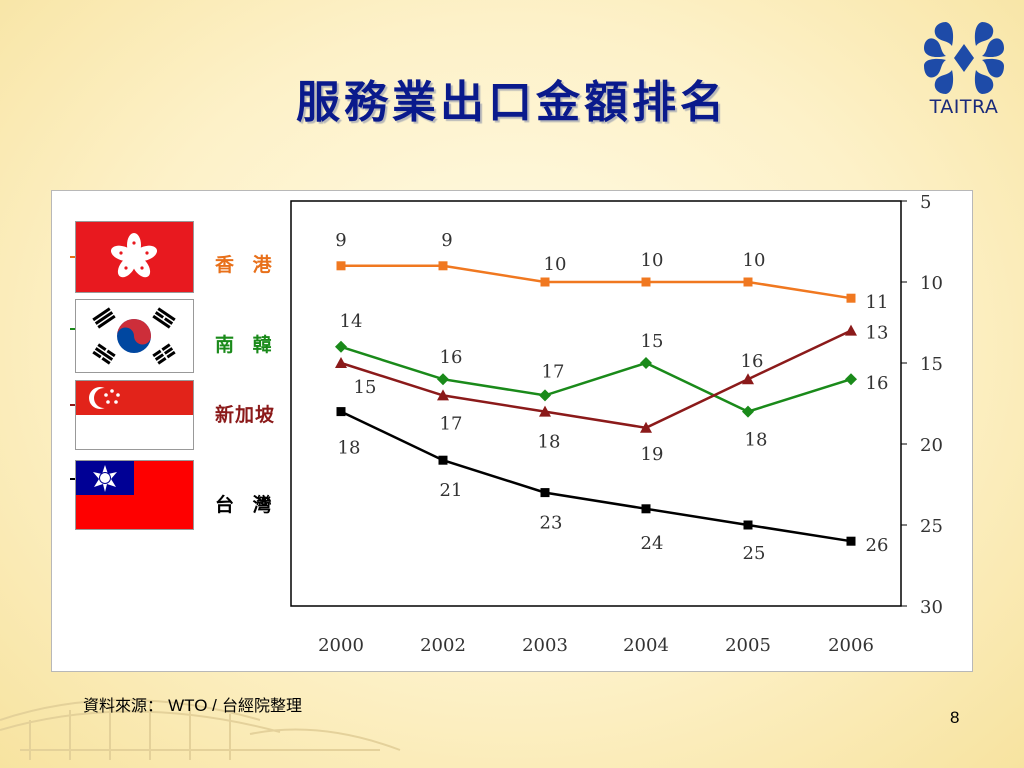 This screenshot has height=768, width=1024. Describe the element at coordinates (123, 705) in the screenshot. I see `source-label: 資料來源：` at that location.